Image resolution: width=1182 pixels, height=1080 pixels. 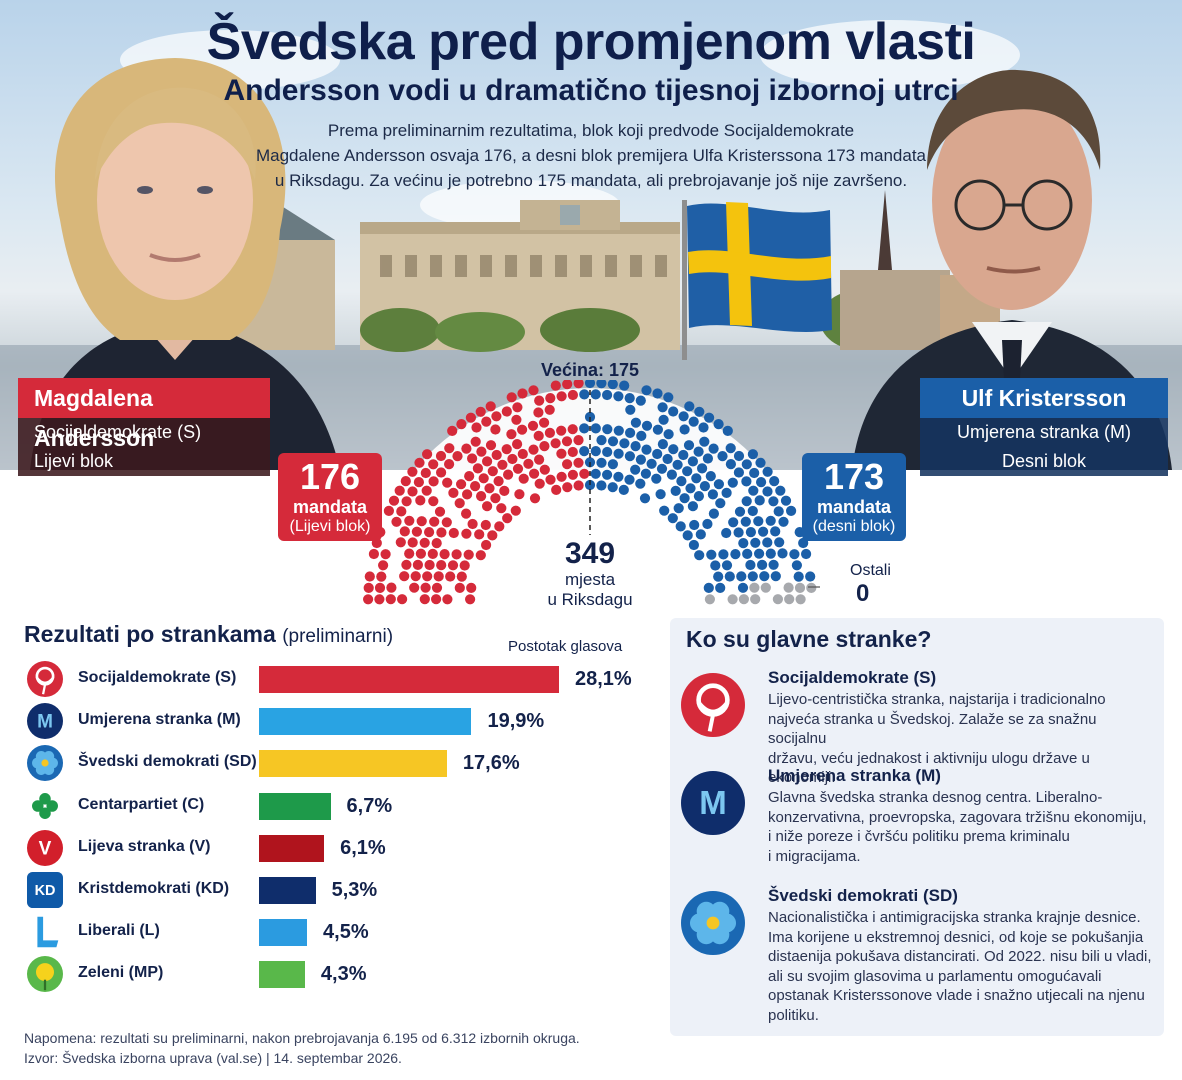 I want to click on result-value: 6,1%, so click(x=363, y=847).